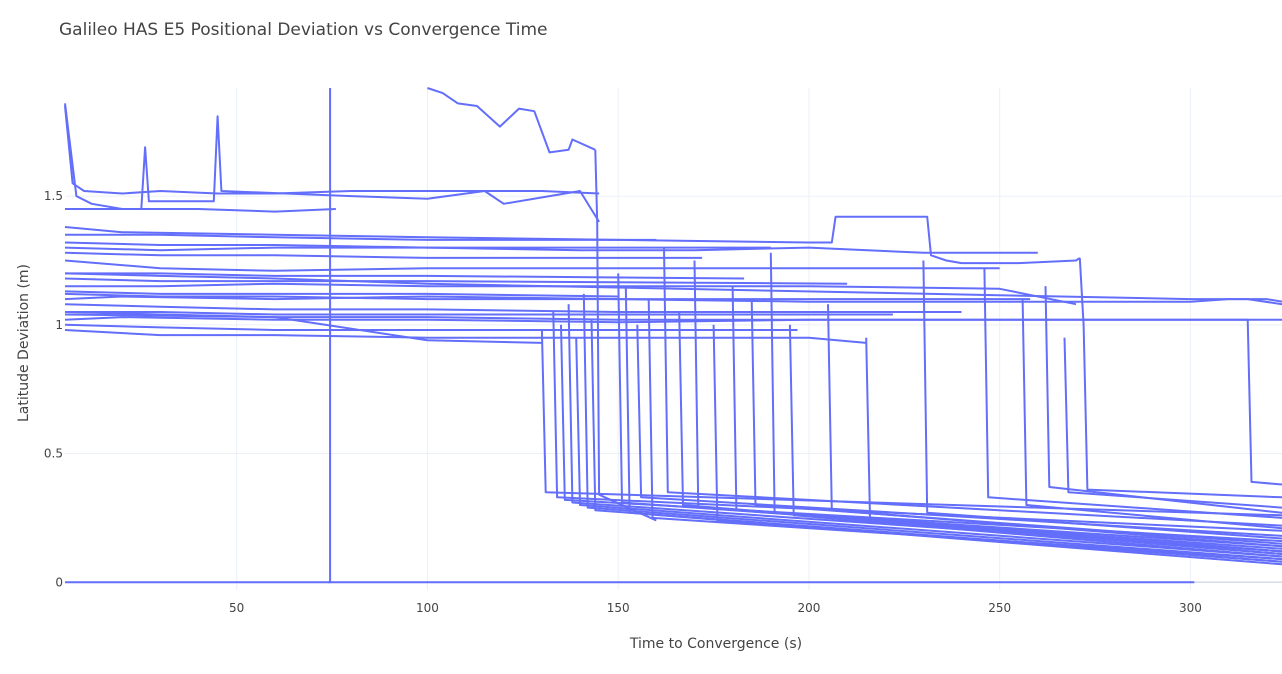 This screenshot has height=674, width=1282. I want to click on y-tick-label: 1, so click(59, 325).